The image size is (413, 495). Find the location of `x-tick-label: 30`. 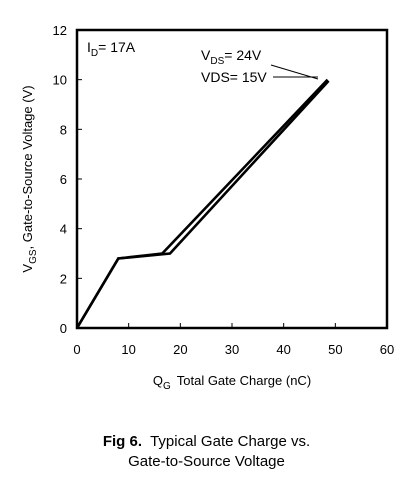

x-tick-label: 30 is located at coordinates (232, 349).